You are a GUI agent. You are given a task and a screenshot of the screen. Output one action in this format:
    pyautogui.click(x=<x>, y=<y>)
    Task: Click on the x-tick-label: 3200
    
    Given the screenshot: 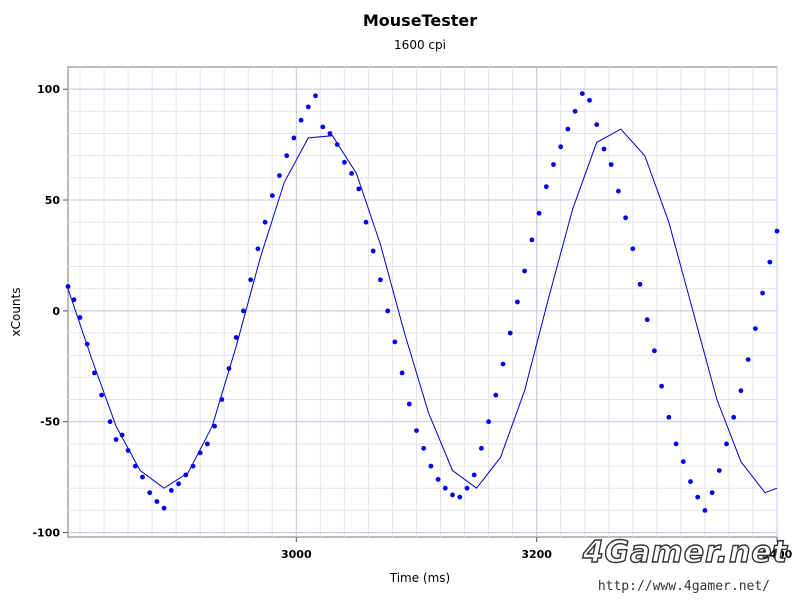 What is the action you would take?
    pyautogui.click(x=536, y=554)
    